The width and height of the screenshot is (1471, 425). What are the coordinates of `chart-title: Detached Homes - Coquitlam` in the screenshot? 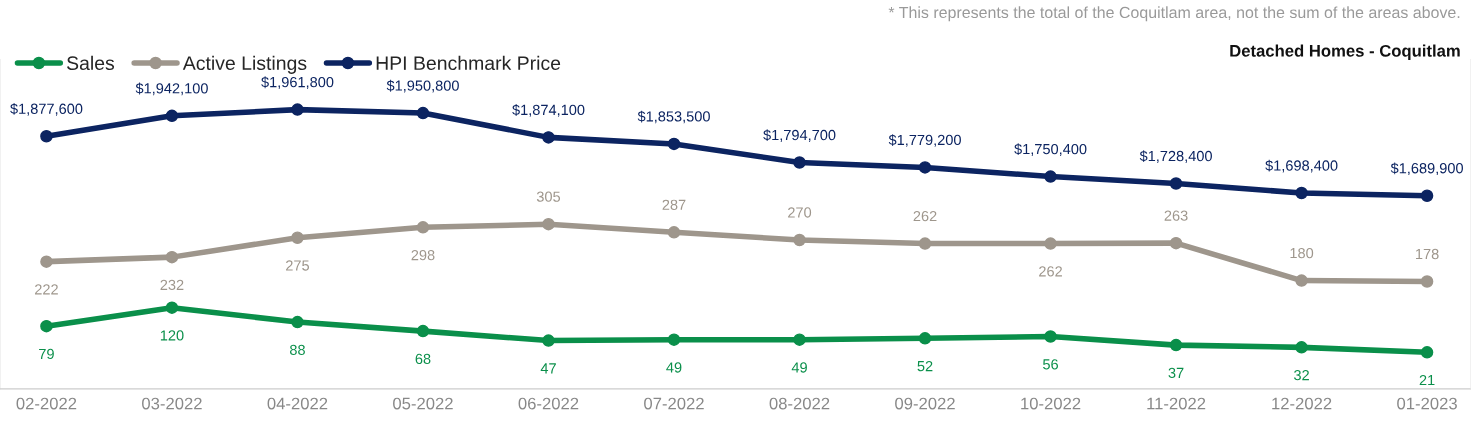 It's located at (1345, 52).